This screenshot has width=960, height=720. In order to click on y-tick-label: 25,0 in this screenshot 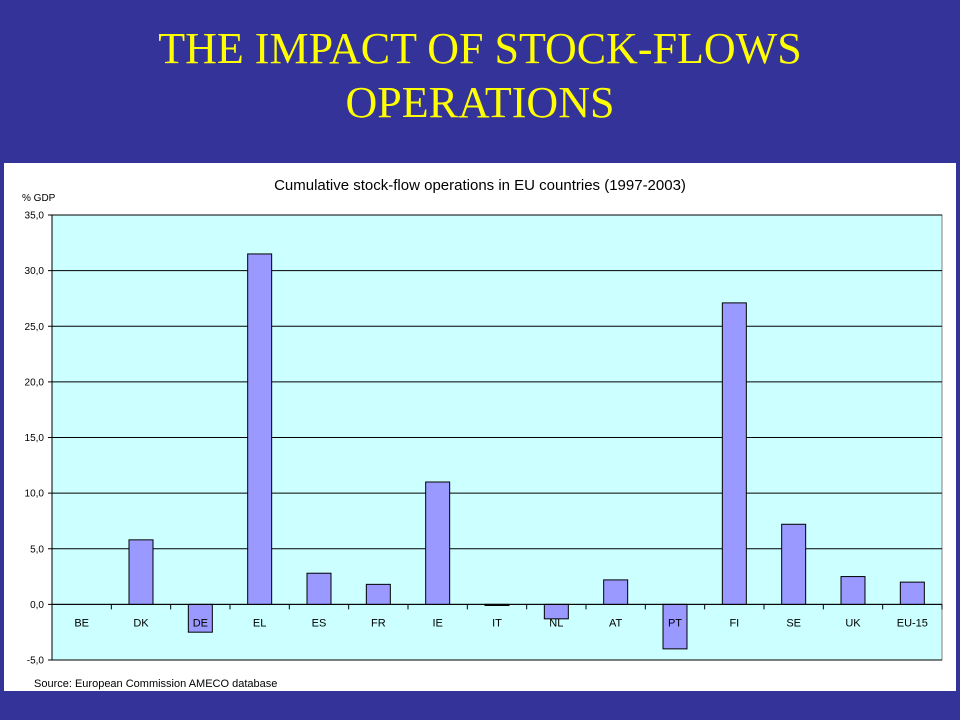, I will do `click(35, 327)`.